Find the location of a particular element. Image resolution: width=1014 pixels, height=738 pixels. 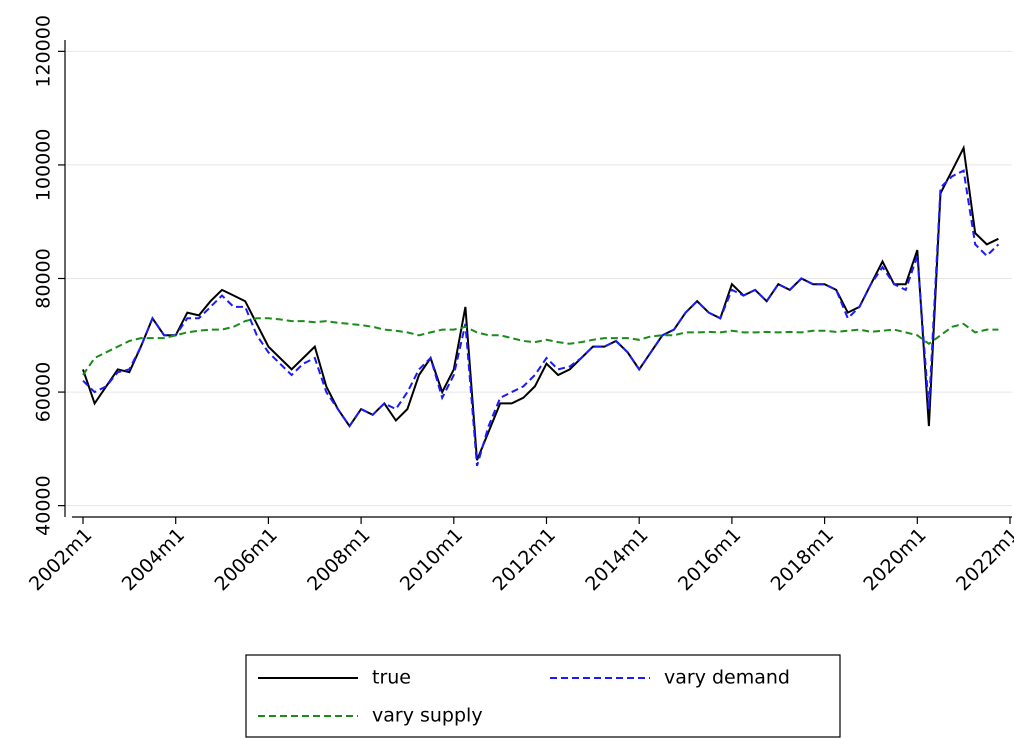

x-tick-label: 2022m1 is located at coordinates (983, 559).